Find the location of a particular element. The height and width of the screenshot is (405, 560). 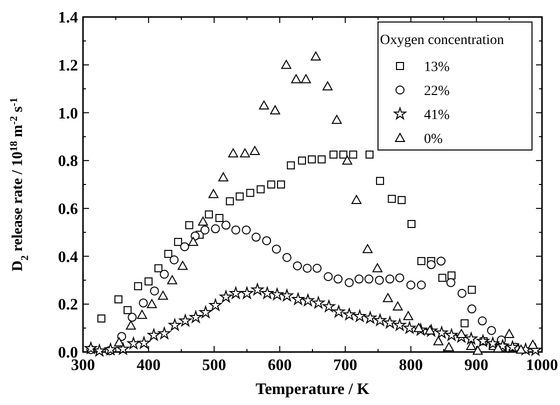

x-axis-title: Temperature / K is located at coordinates (313, 389).